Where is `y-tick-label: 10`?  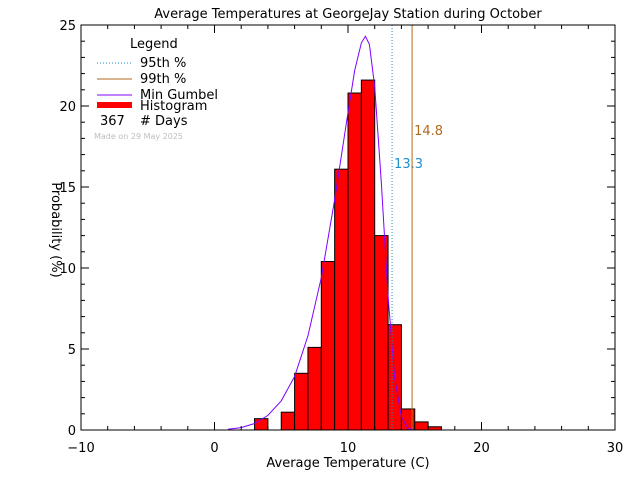 y-tick-label: 10 is located at coordinates (67, 269).